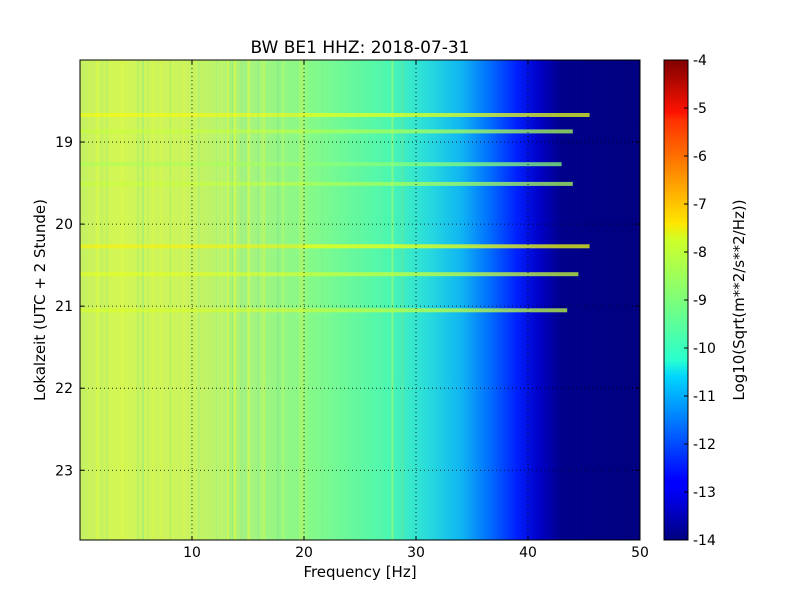 This screenshot has width=800, height=600. What do you see at coordinates (739, 299) in the screenshot?
I see `colorbar-label: Log10(Sqrt(m**2/s**2/Hz))` at bounding box center [739, 299].